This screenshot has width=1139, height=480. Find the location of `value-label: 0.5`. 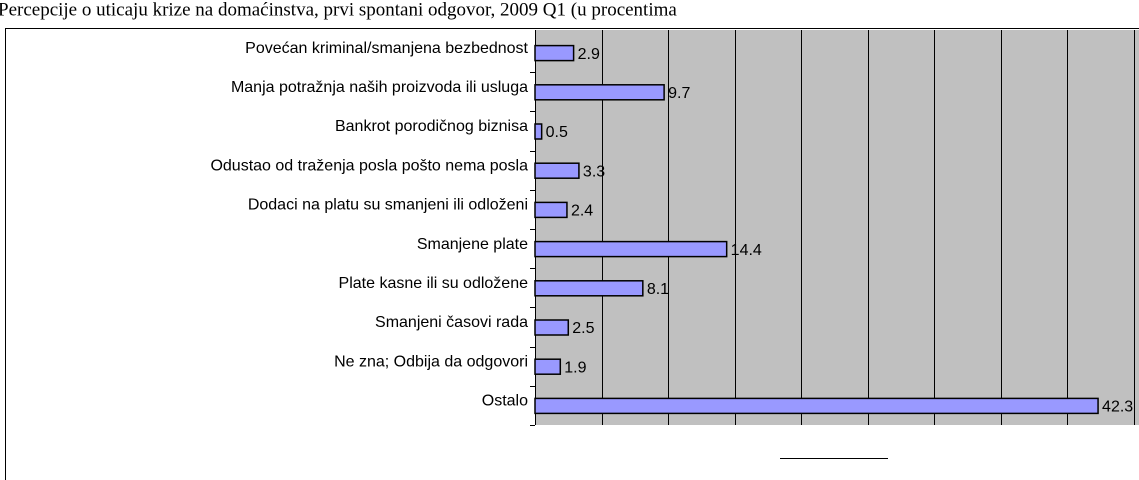

value-label: 0.5 is located at coordinates (557, 132).